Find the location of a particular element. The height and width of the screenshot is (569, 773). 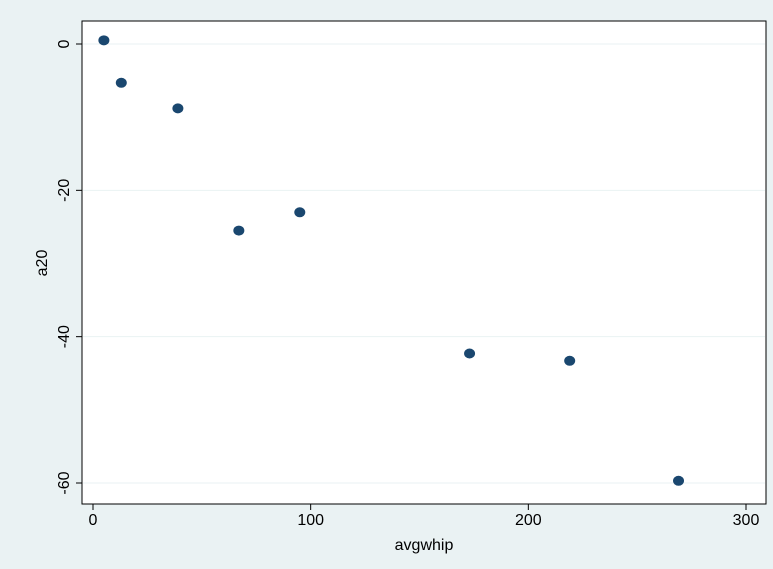

x-tick-label: 300 is located at coordinates (746, 520).